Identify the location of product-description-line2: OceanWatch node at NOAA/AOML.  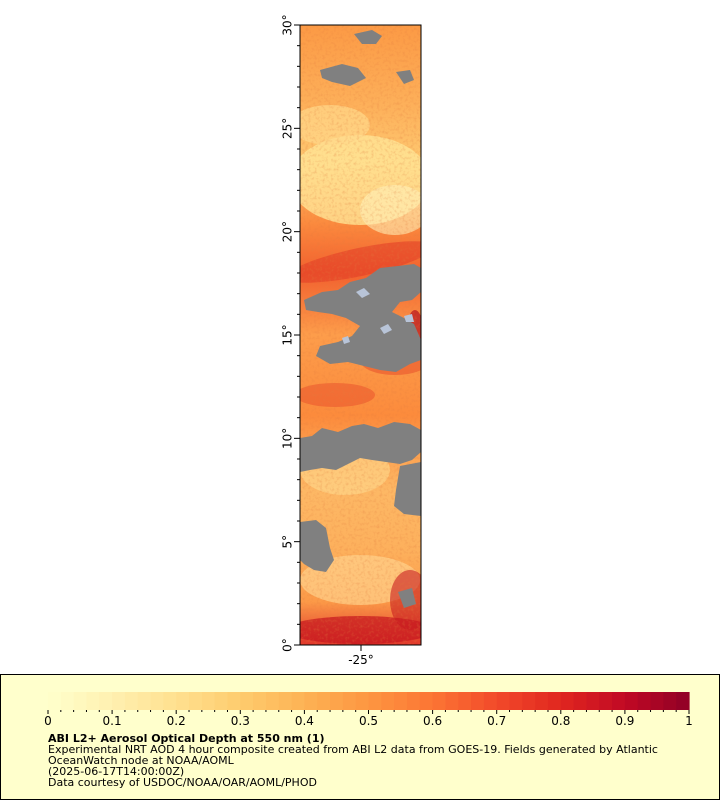
(141, 760).